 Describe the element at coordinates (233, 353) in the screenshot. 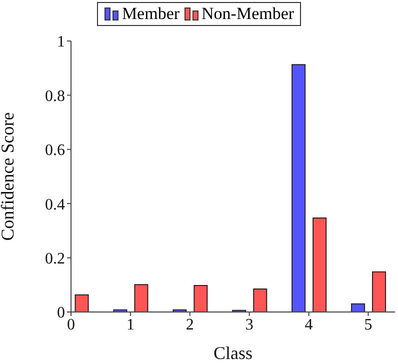

I see `x-axis-title: Class` at that location.